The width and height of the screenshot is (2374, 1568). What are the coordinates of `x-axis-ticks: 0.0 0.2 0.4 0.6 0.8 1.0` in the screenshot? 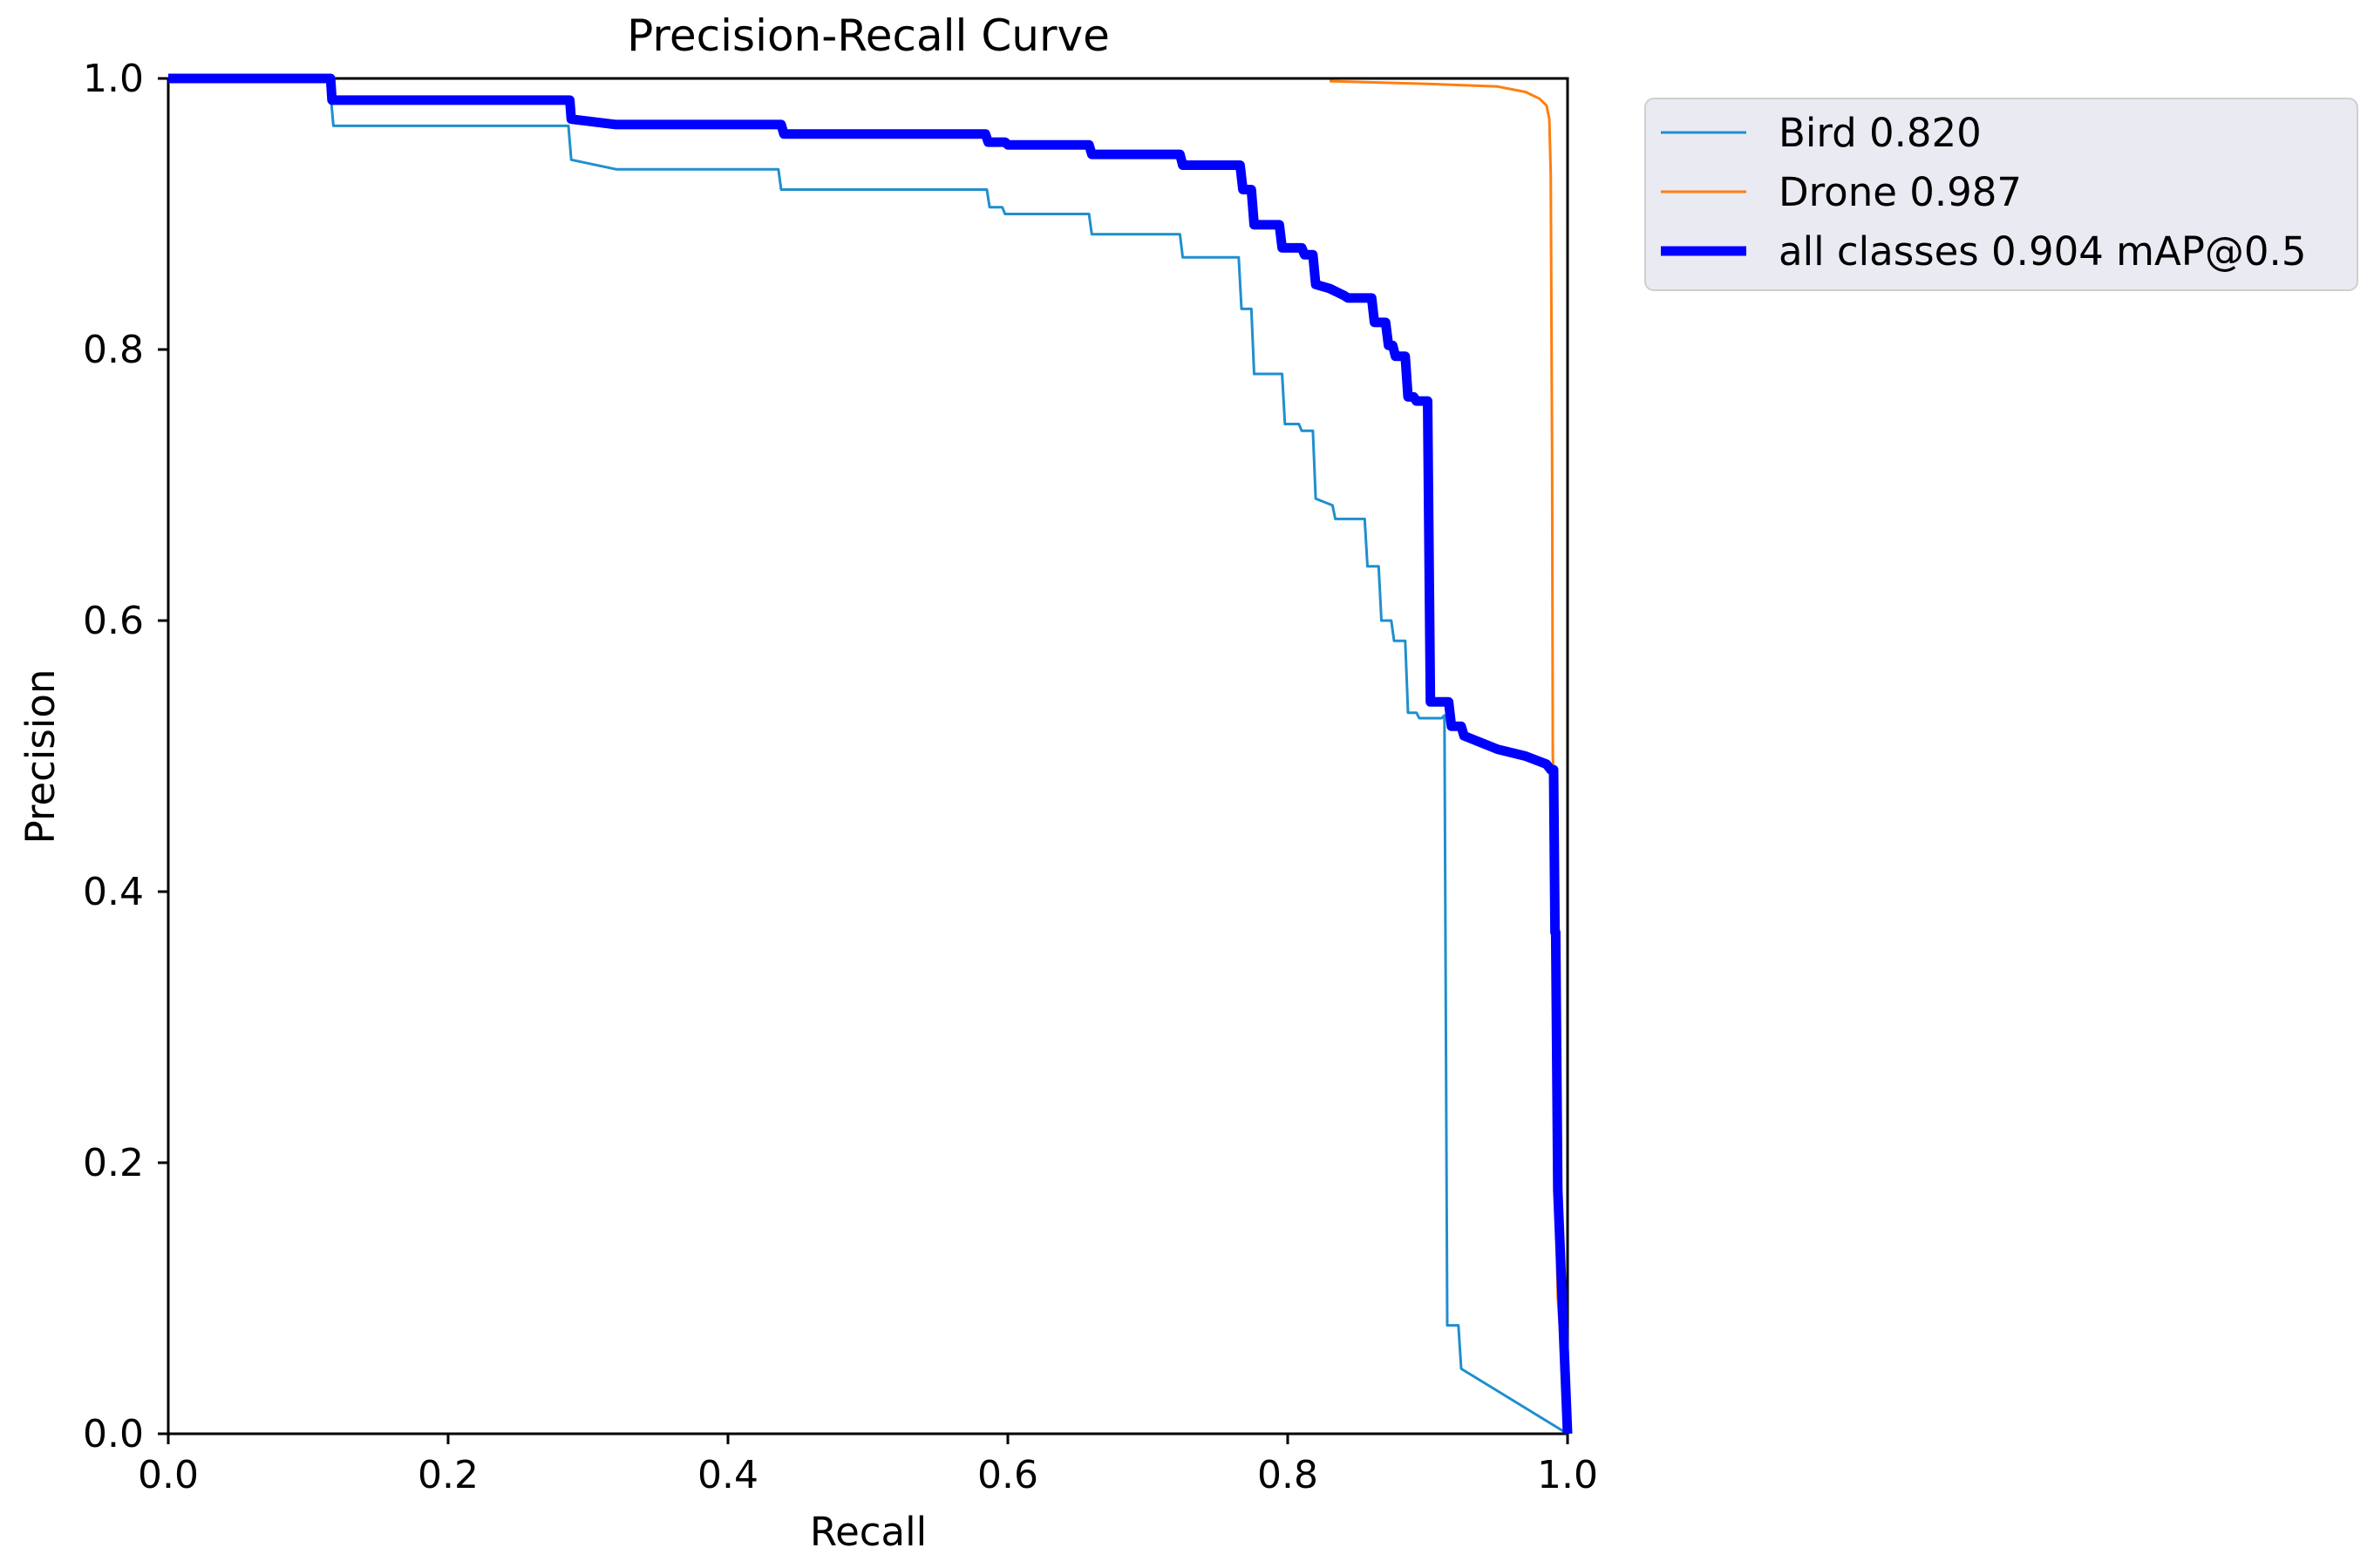 It's located at (868, 1465).